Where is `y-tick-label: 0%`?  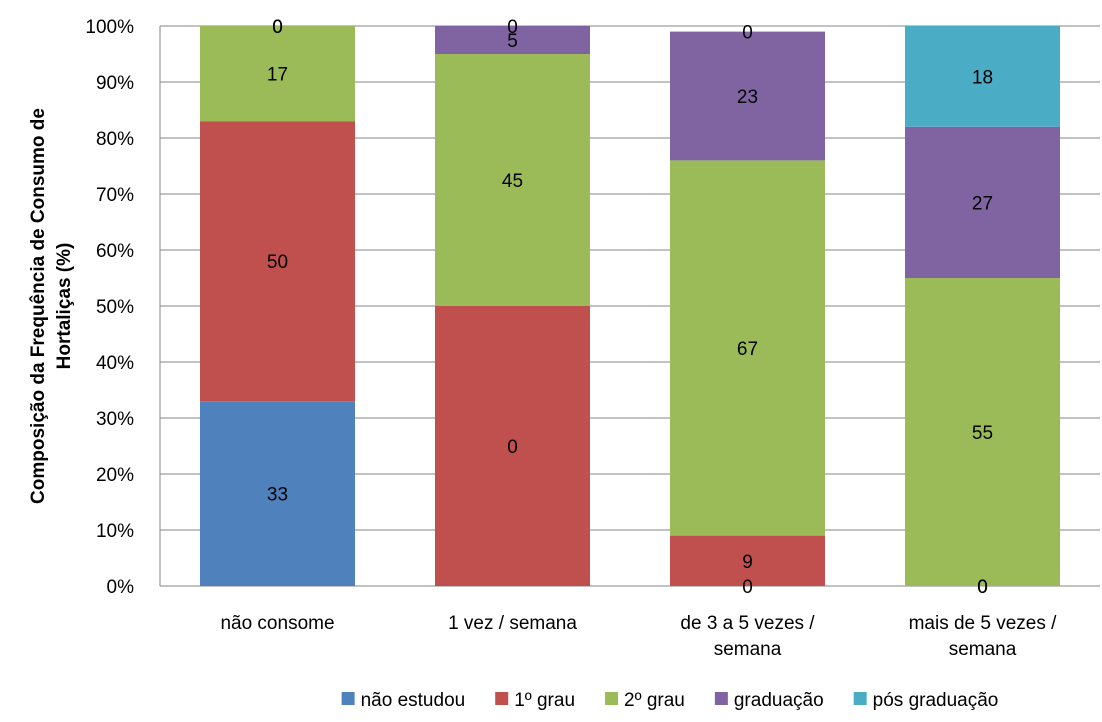 y-tick-label: 0% is located at coordinates (121, 587).